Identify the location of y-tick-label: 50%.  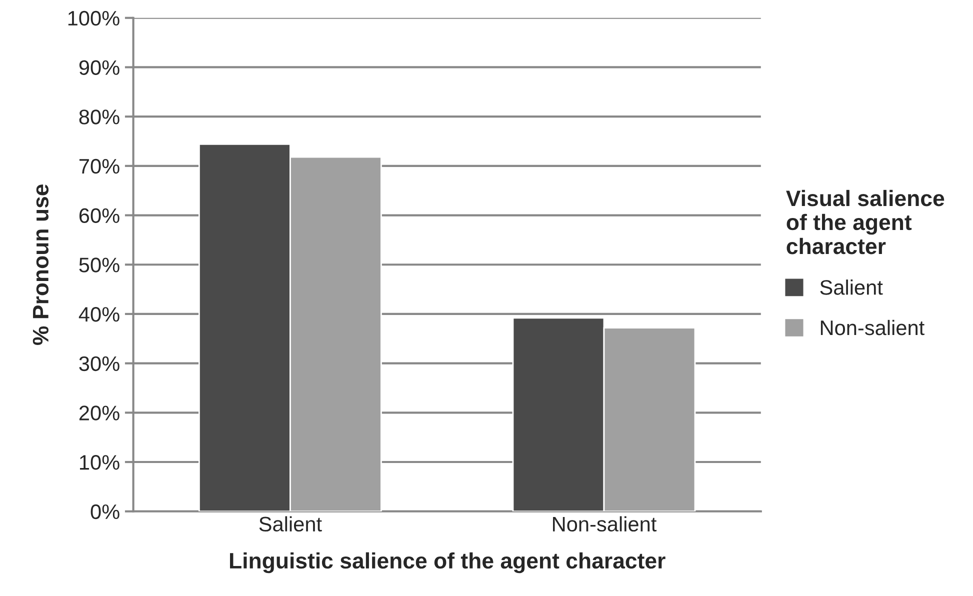
(99, 265).